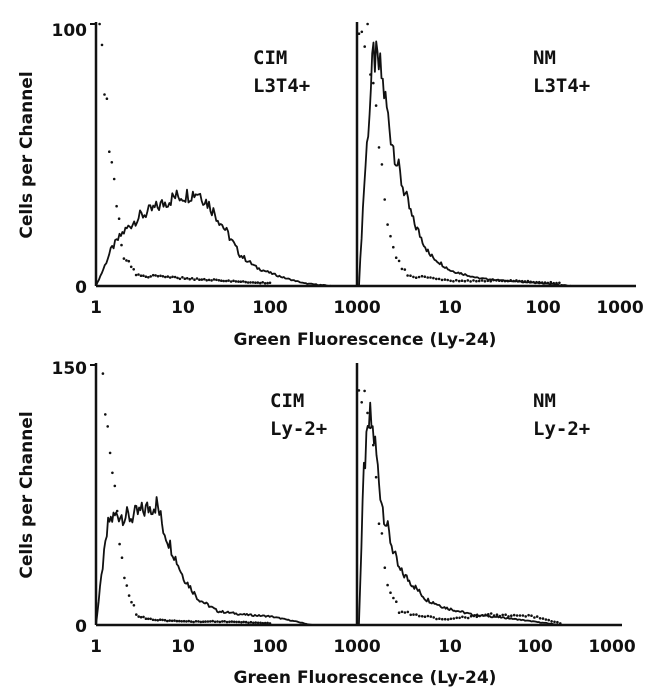  Describe the element at coordinates (459, 507) in the screenshot. I see `bottom-right-histogram` at that location.